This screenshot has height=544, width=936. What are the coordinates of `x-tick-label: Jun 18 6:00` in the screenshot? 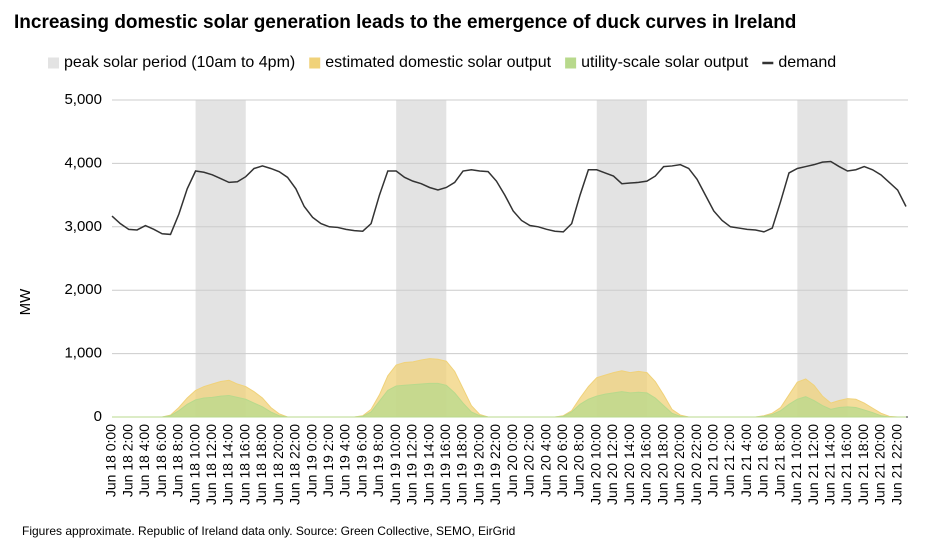 It's located at (161, 460).